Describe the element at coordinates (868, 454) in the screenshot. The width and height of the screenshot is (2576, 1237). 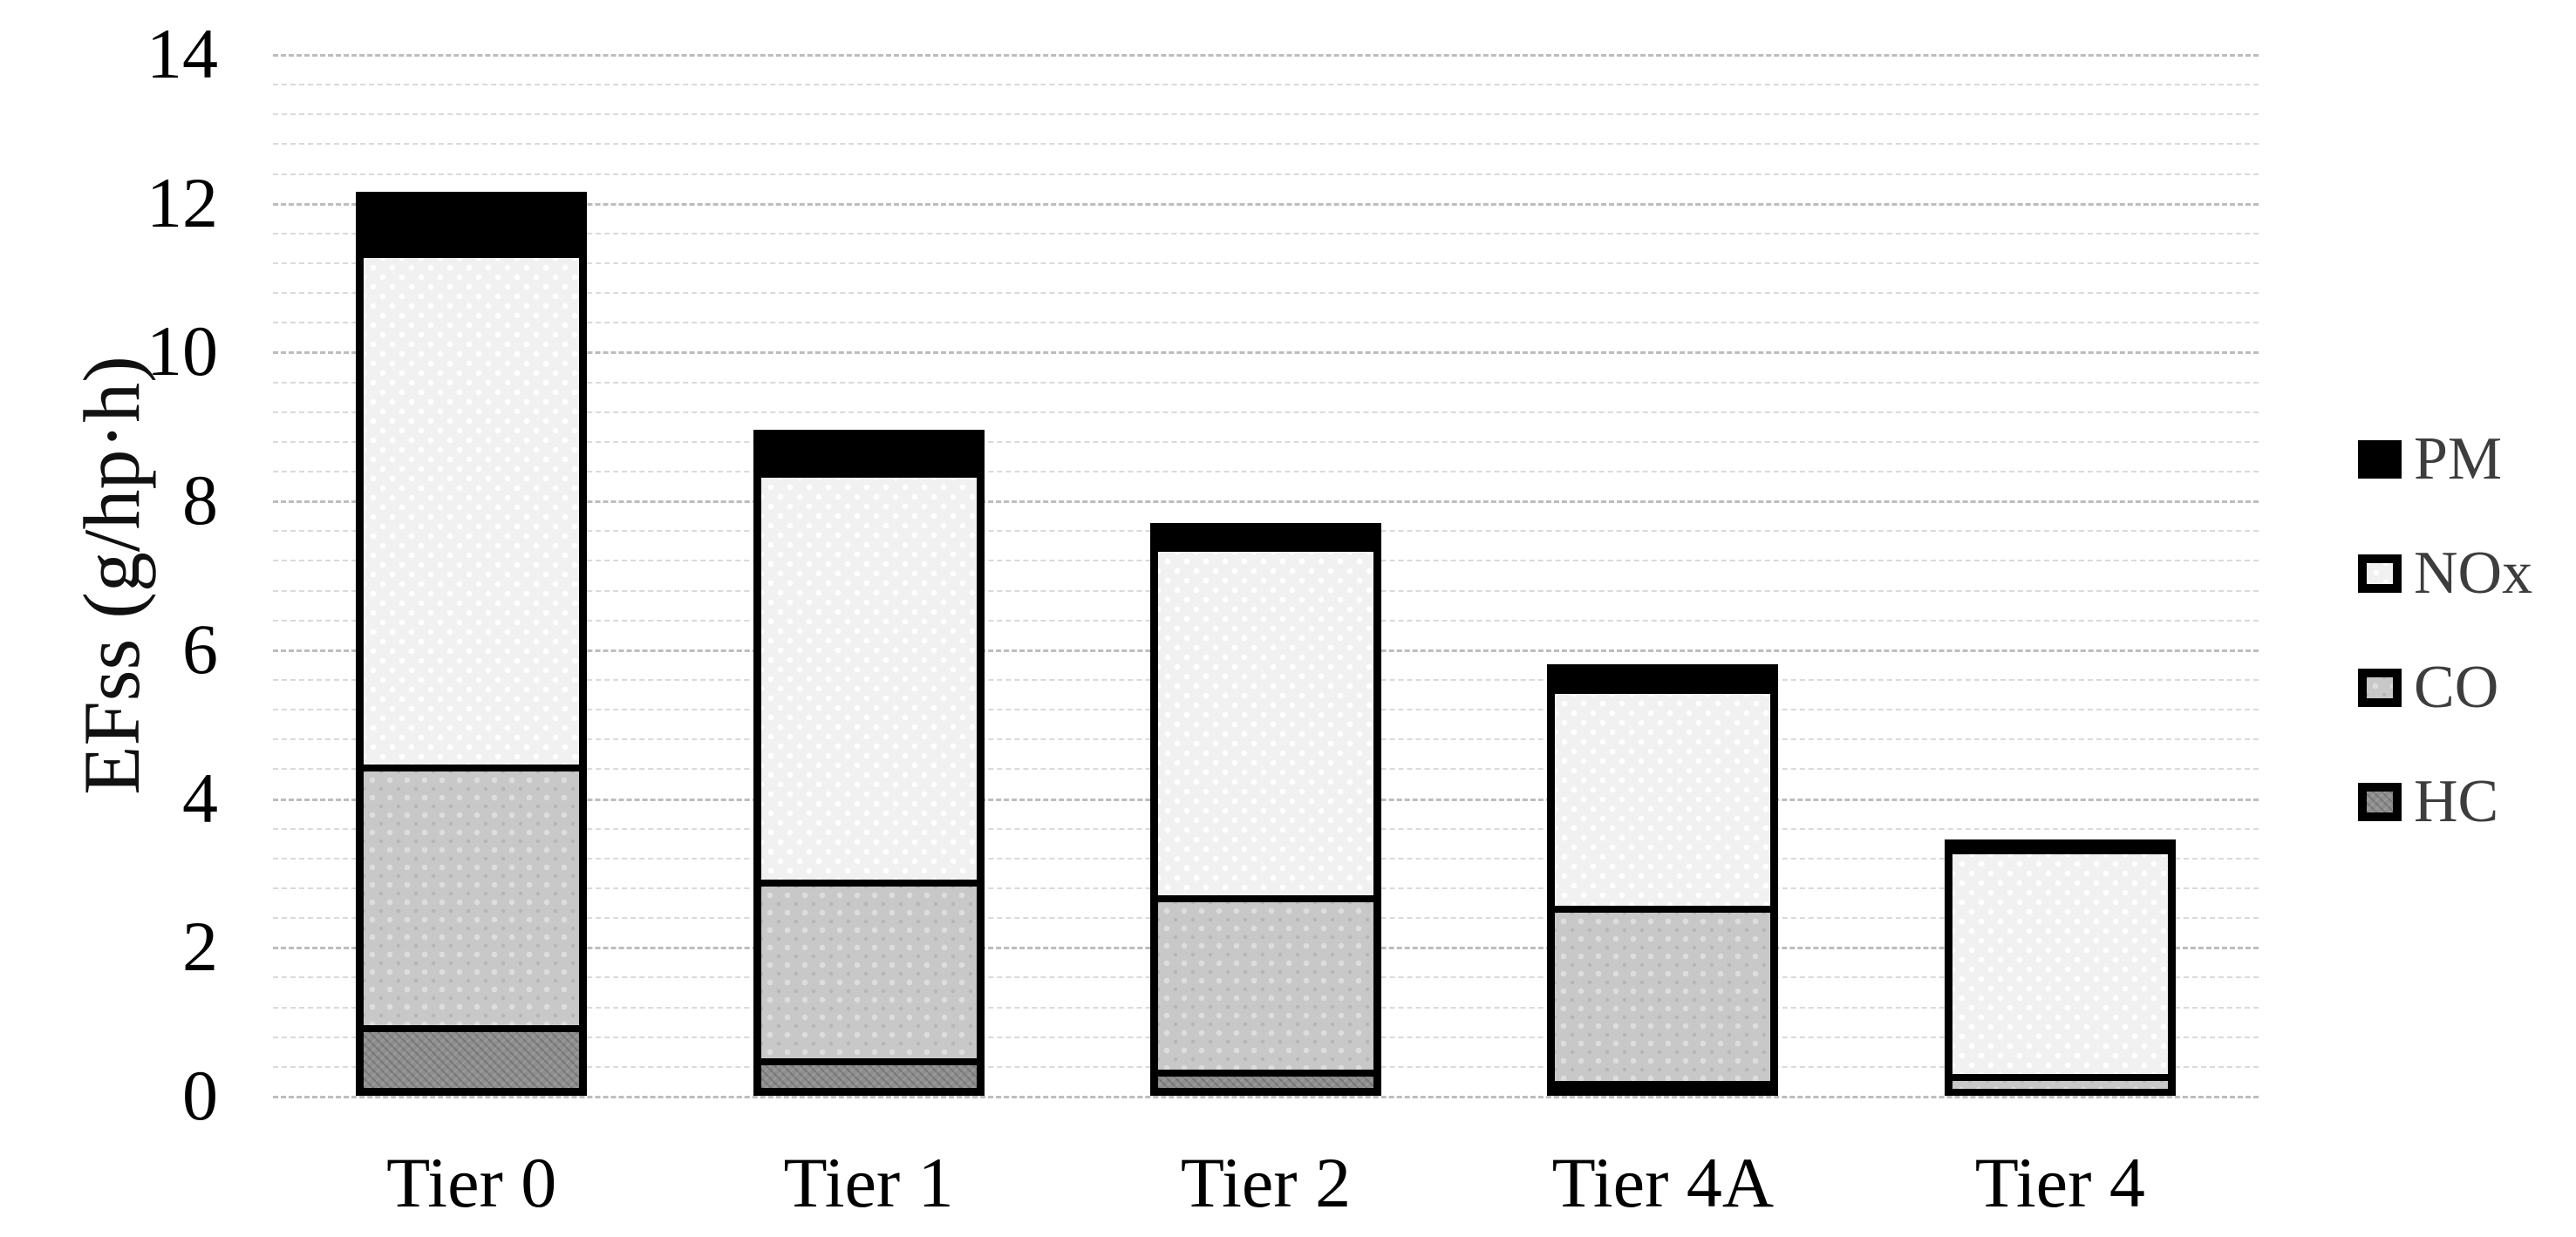
I see `bar-tier-1-segment-pm` at that location.